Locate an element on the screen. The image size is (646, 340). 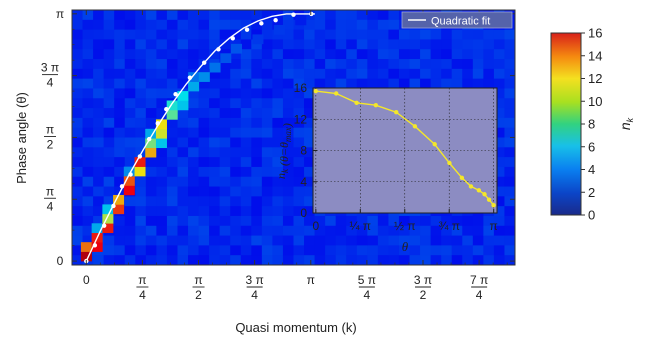
colorbar-tick-label: 10 is located at coordinates (595, 101).